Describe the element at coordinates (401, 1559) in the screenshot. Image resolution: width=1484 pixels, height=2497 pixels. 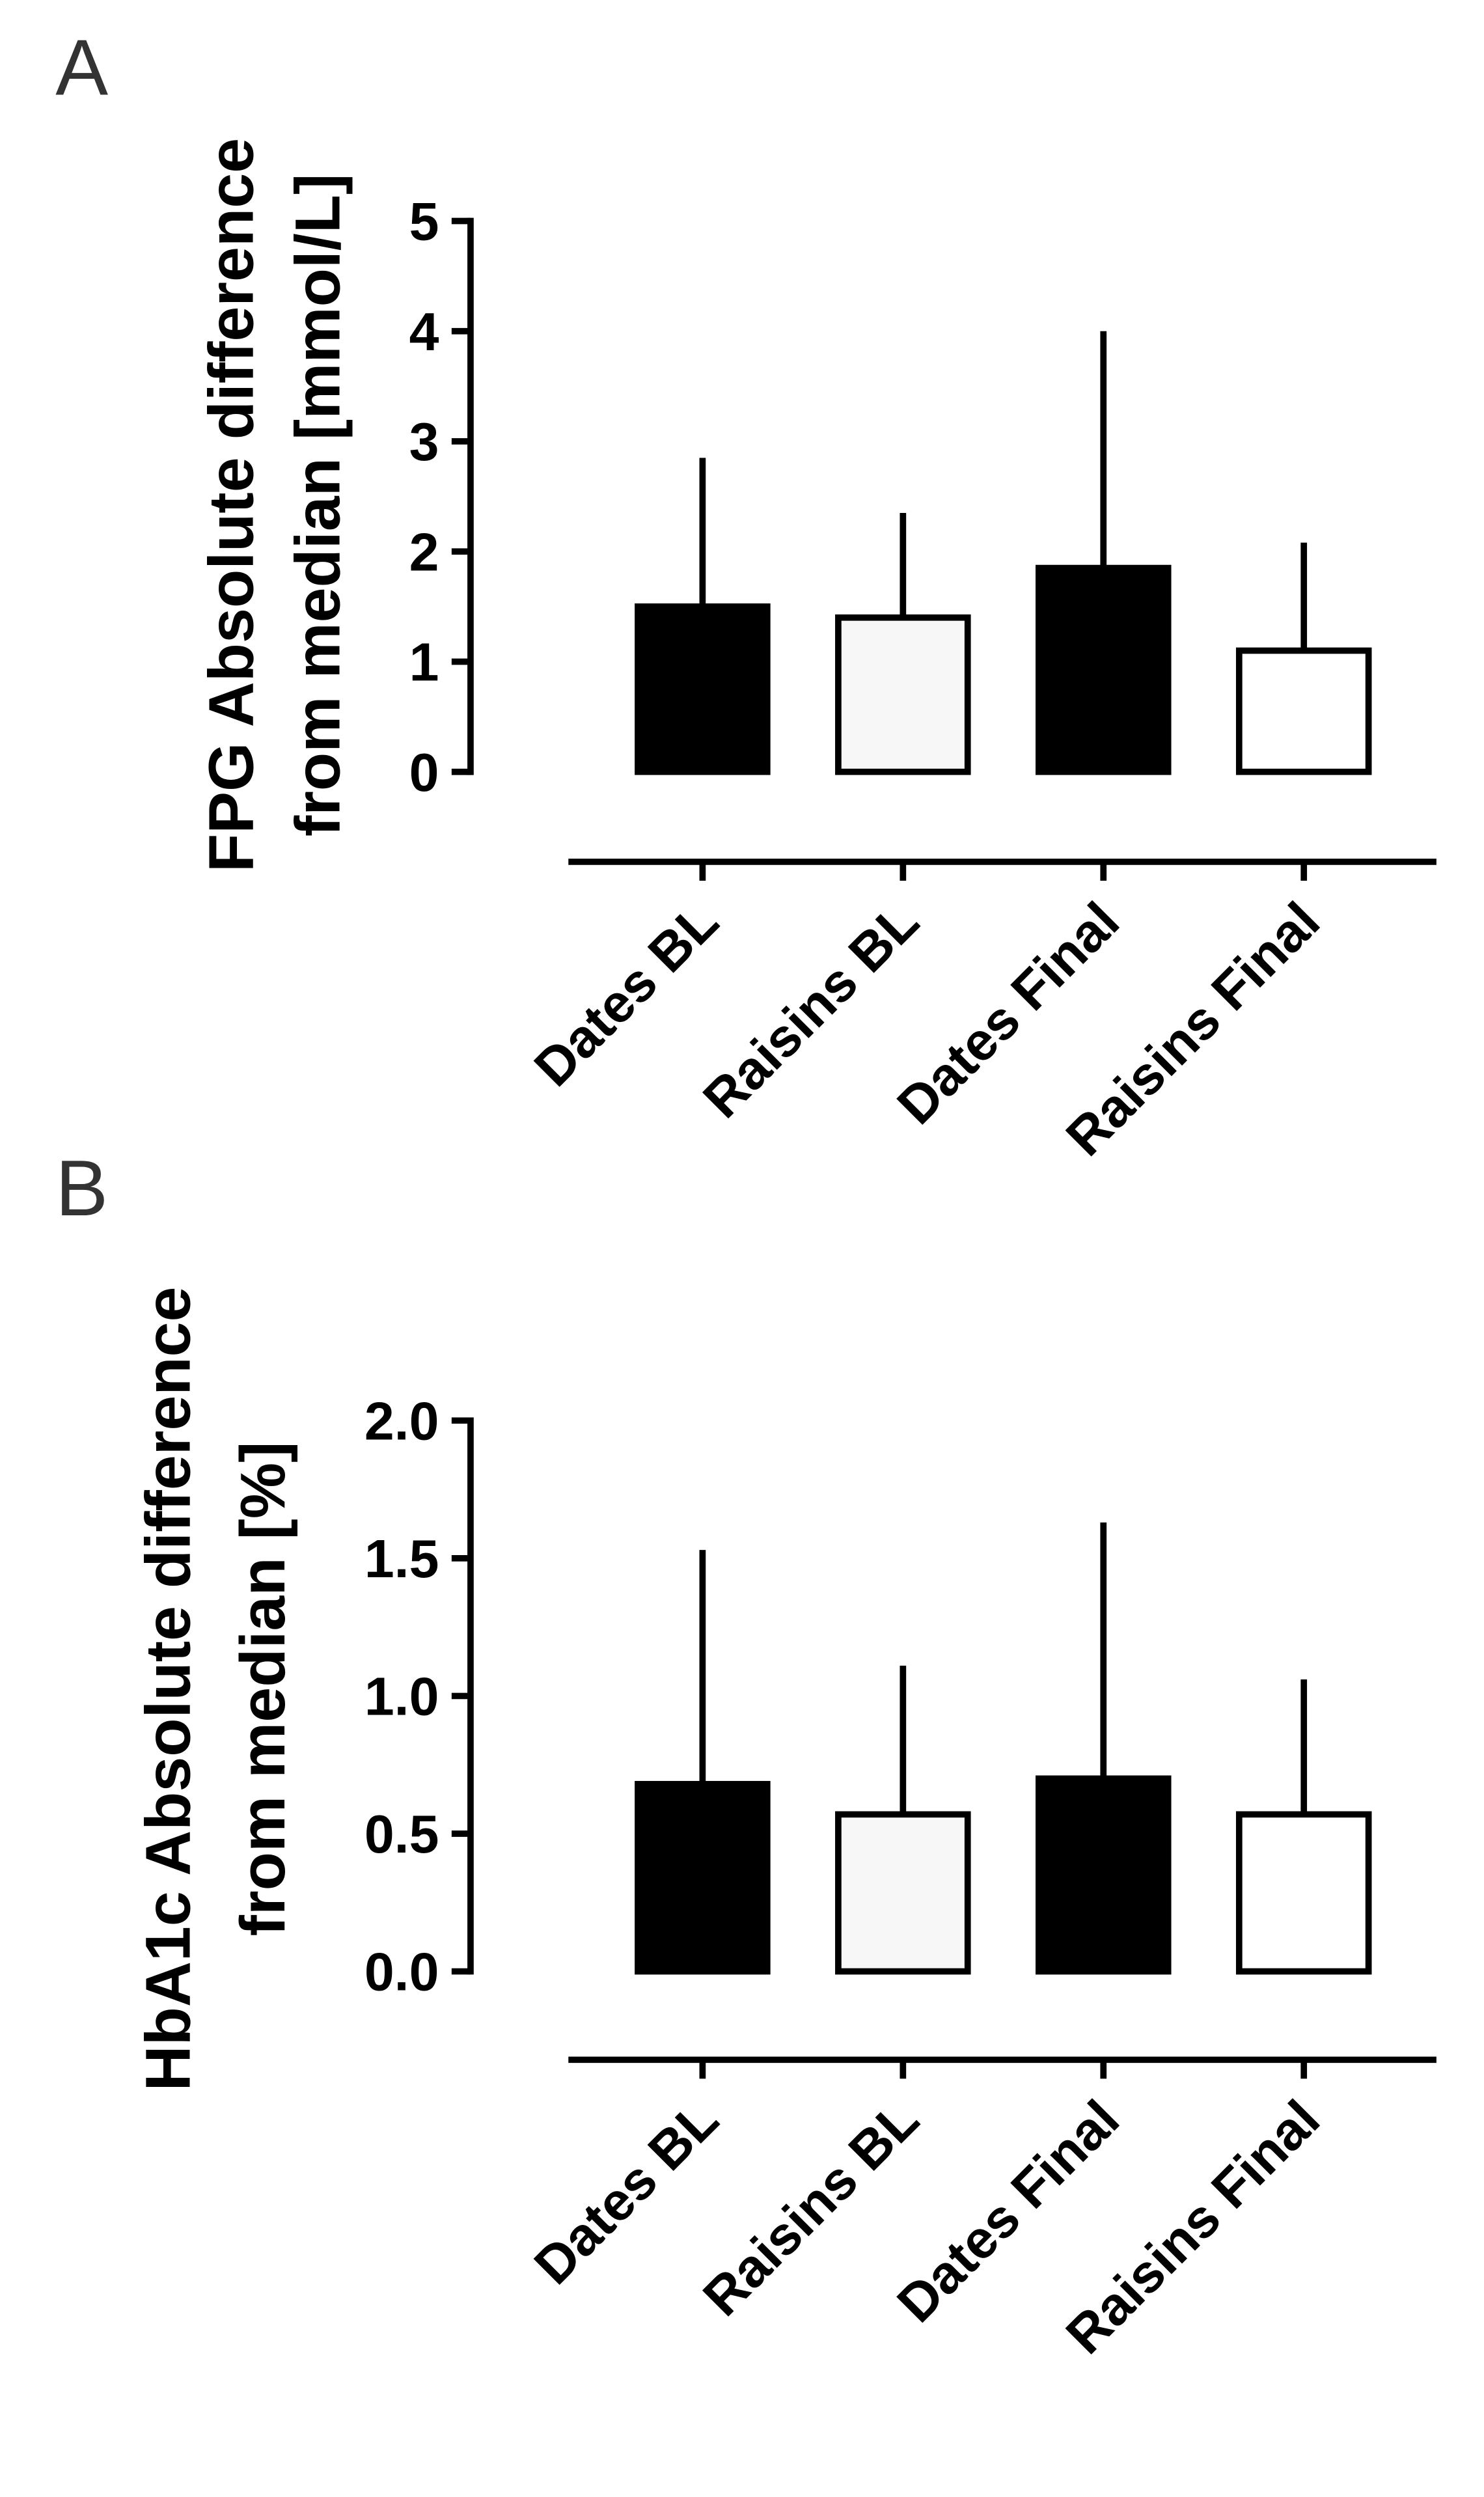
I see `y-tick-label: 1.5` at that location.